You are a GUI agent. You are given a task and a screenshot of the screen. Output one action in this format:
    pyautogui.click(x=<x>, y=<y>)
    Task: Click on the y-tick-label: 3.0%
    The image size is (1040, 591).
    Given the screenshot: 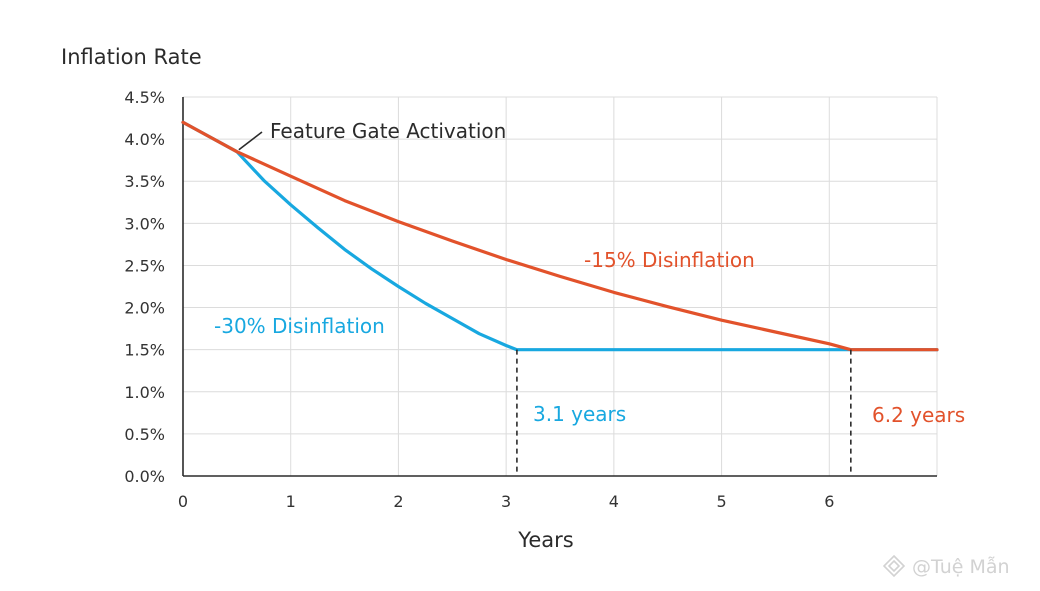 What is the action you would take?
    pyautogui.click(x=144, y=223)
    